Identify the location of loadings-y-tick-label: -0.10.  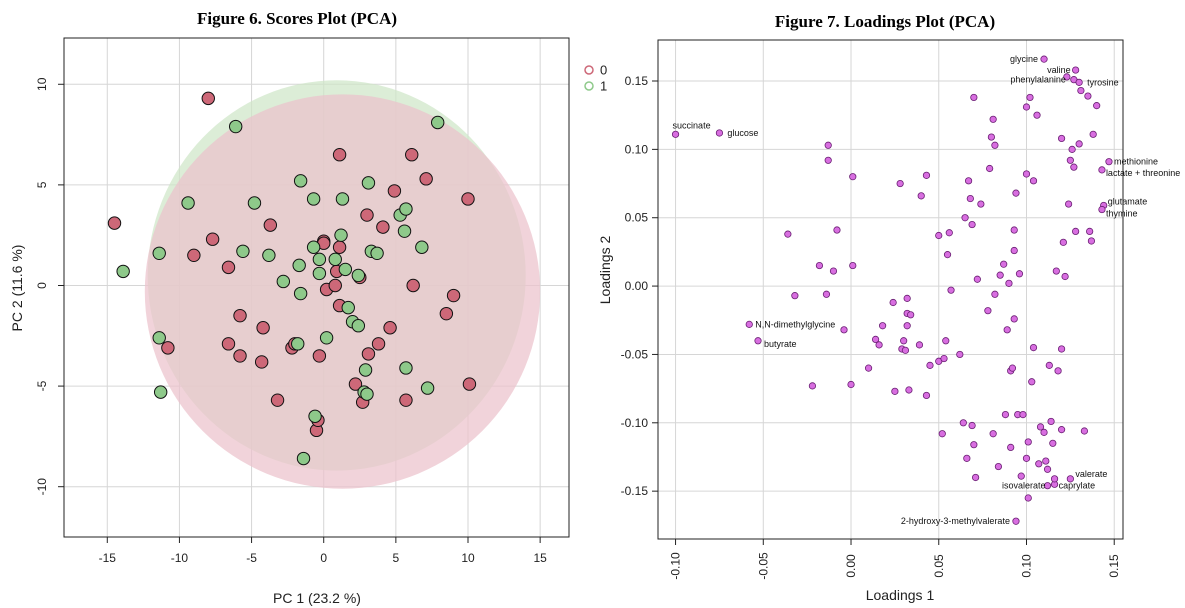
(635, 423).